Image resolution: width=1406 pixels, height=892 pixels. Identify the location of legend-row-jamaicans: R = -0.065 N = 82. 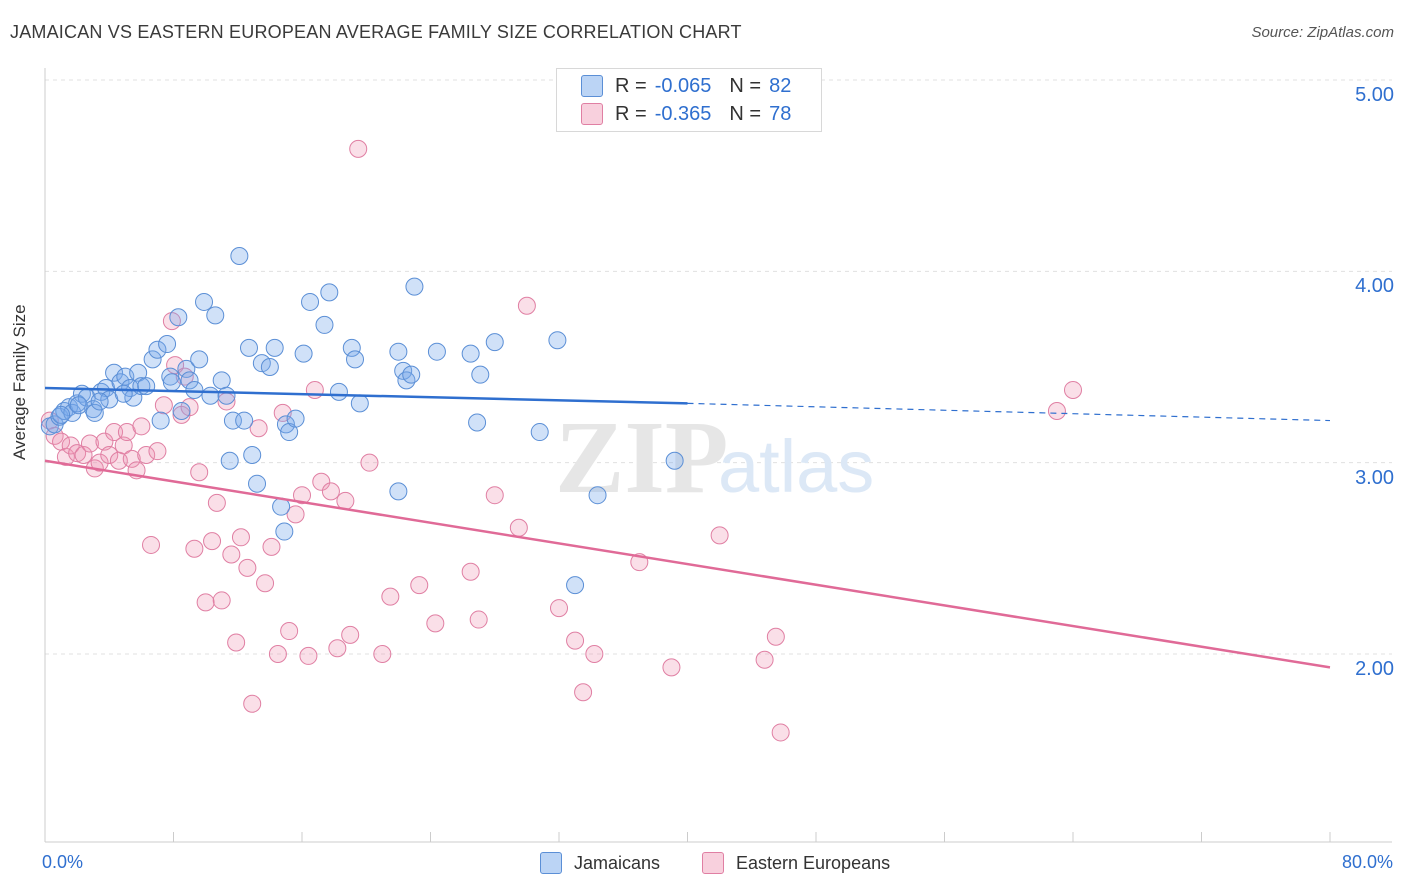
(686, 86).